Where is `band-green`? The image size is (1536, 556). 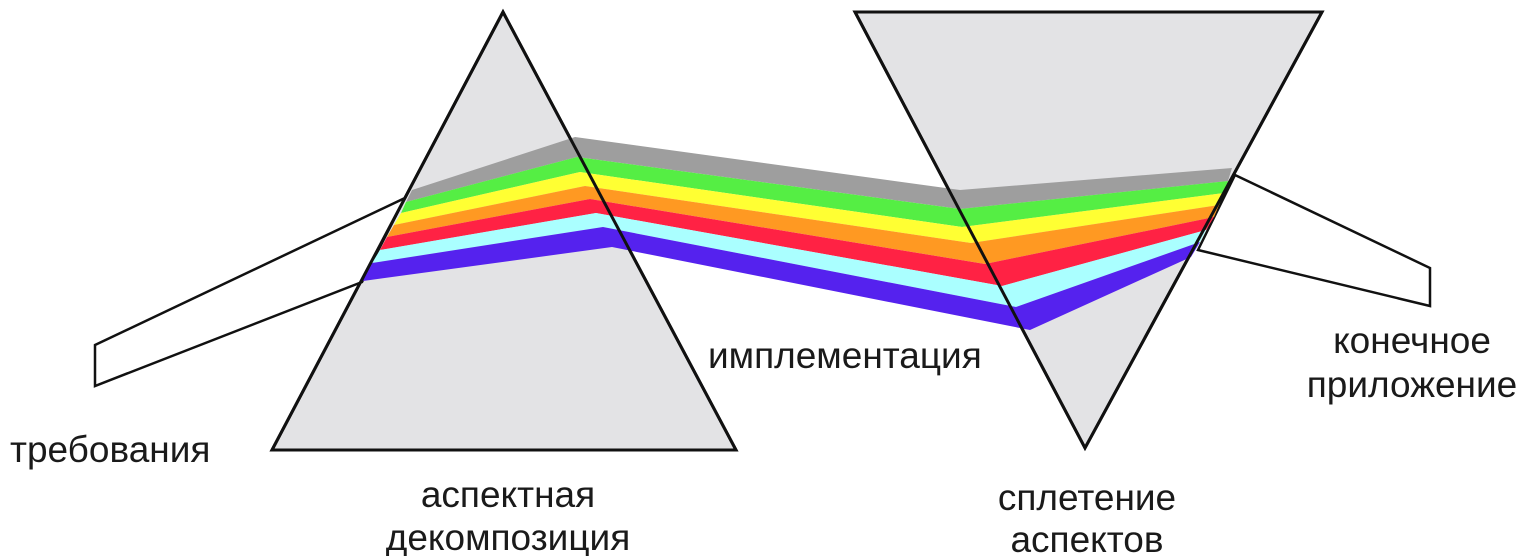
band-green is located at coordinates (814, 192).